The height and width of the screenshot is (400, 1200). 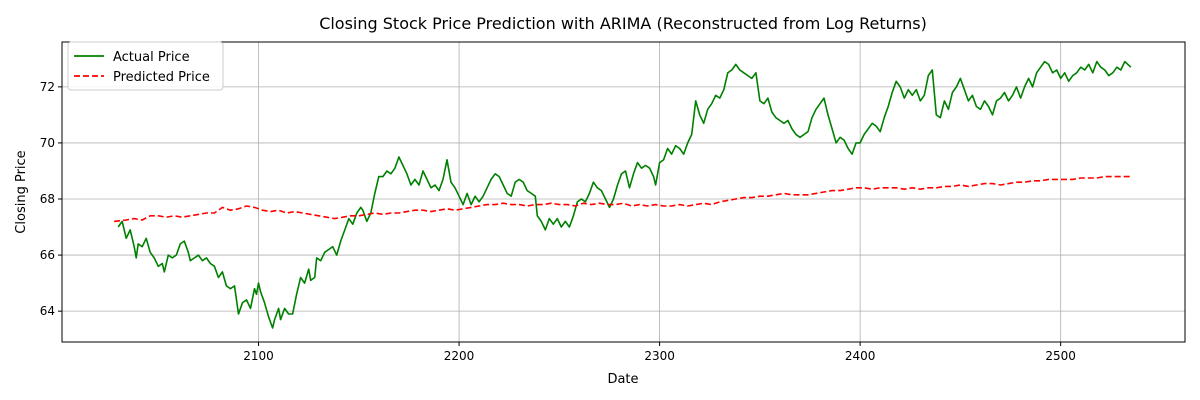 I want to click on x-tick-label: 2400, so click(x=860, y=356).